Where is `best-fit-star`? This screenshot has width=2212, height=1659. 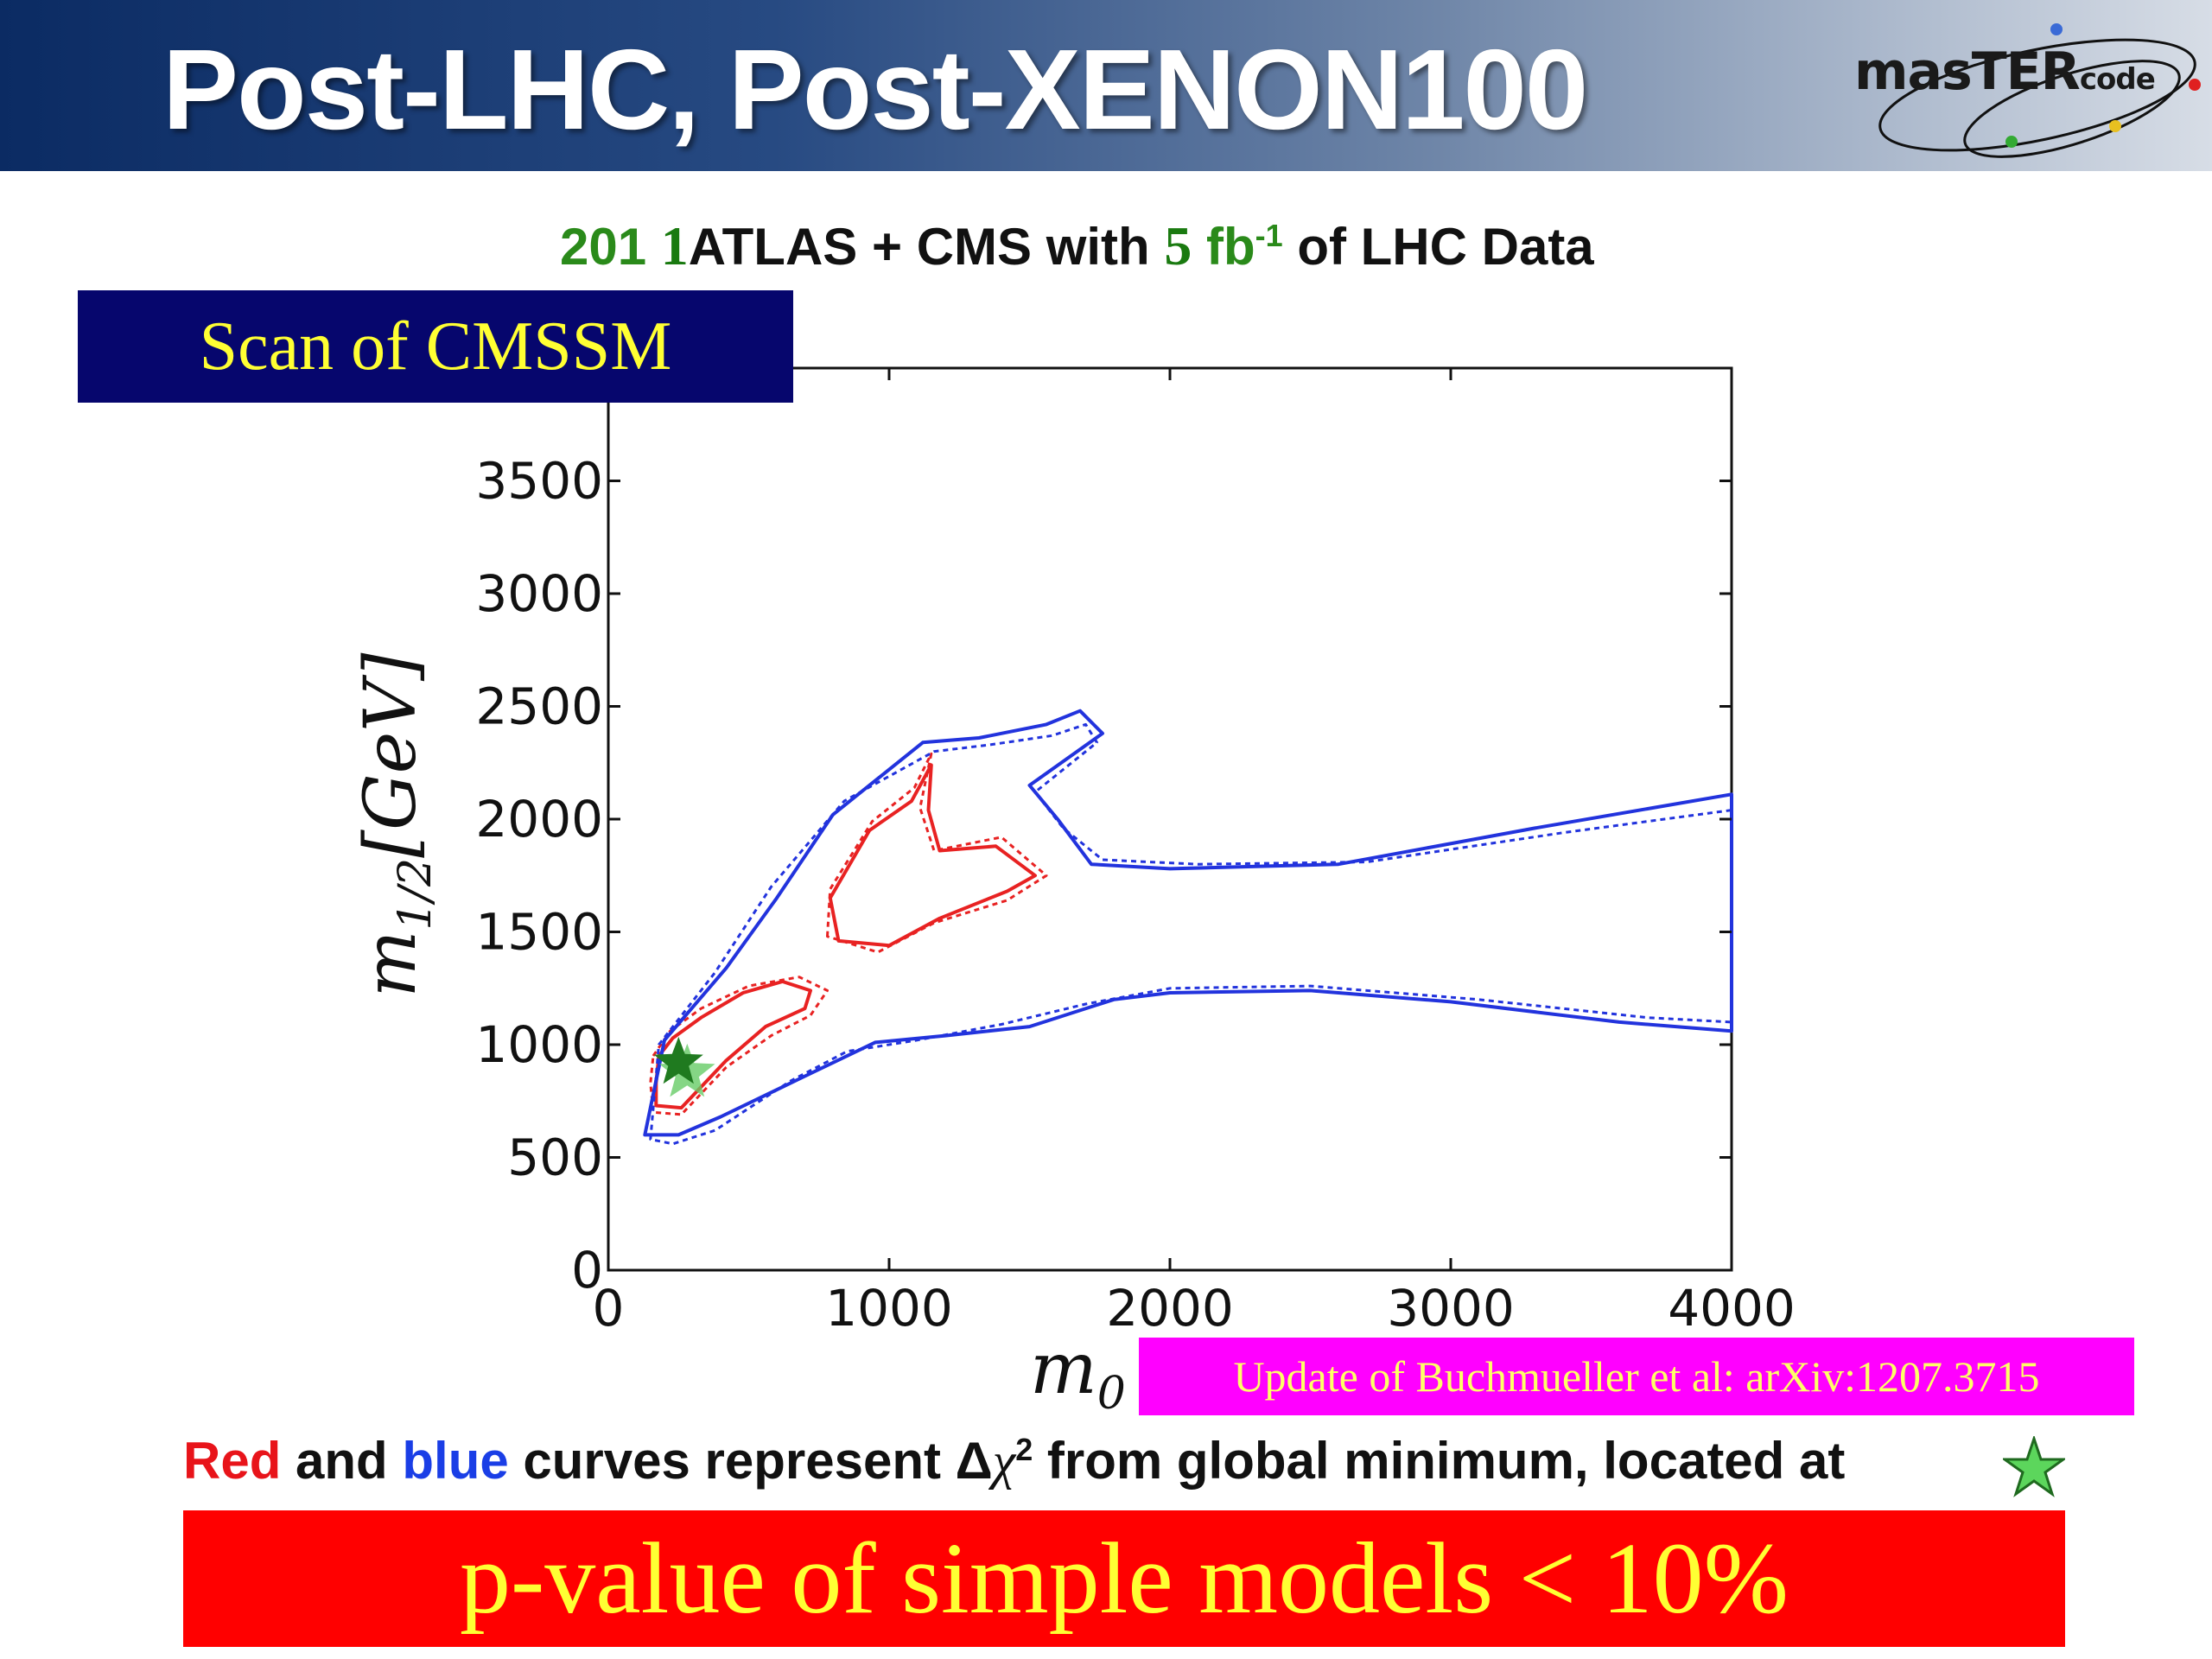 best-fit-star is located at coordinates (678, 1060).